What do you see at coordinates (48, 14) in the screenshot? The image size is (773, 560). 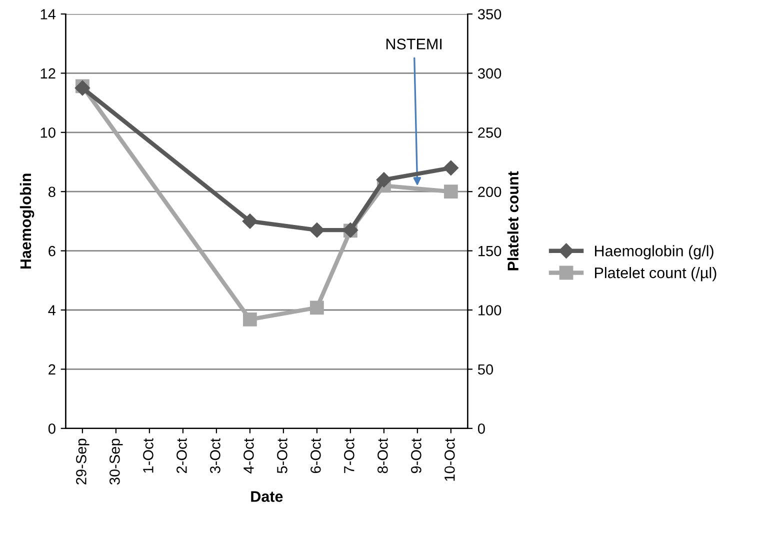 I see `y-tick-label: 14` at bounding box center [48, 14].